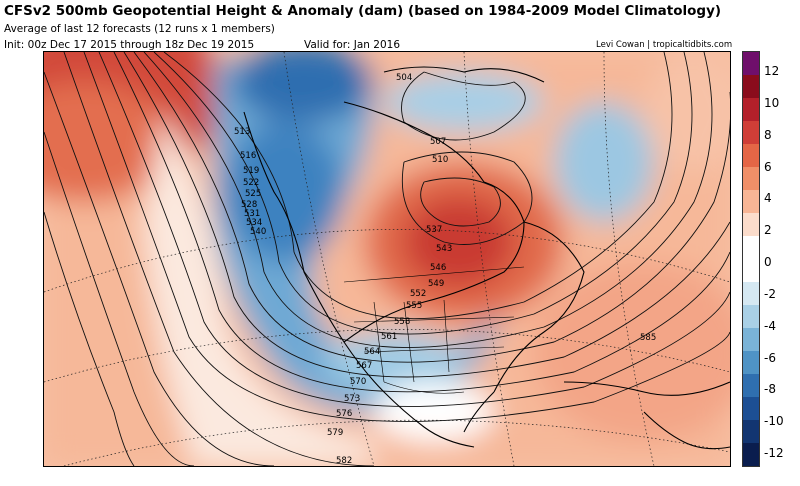 This screenshot has height=486, width=800. Describe the element at coordinates (249, 205) in the screenshot. I see `contour-label: 528` at that location.